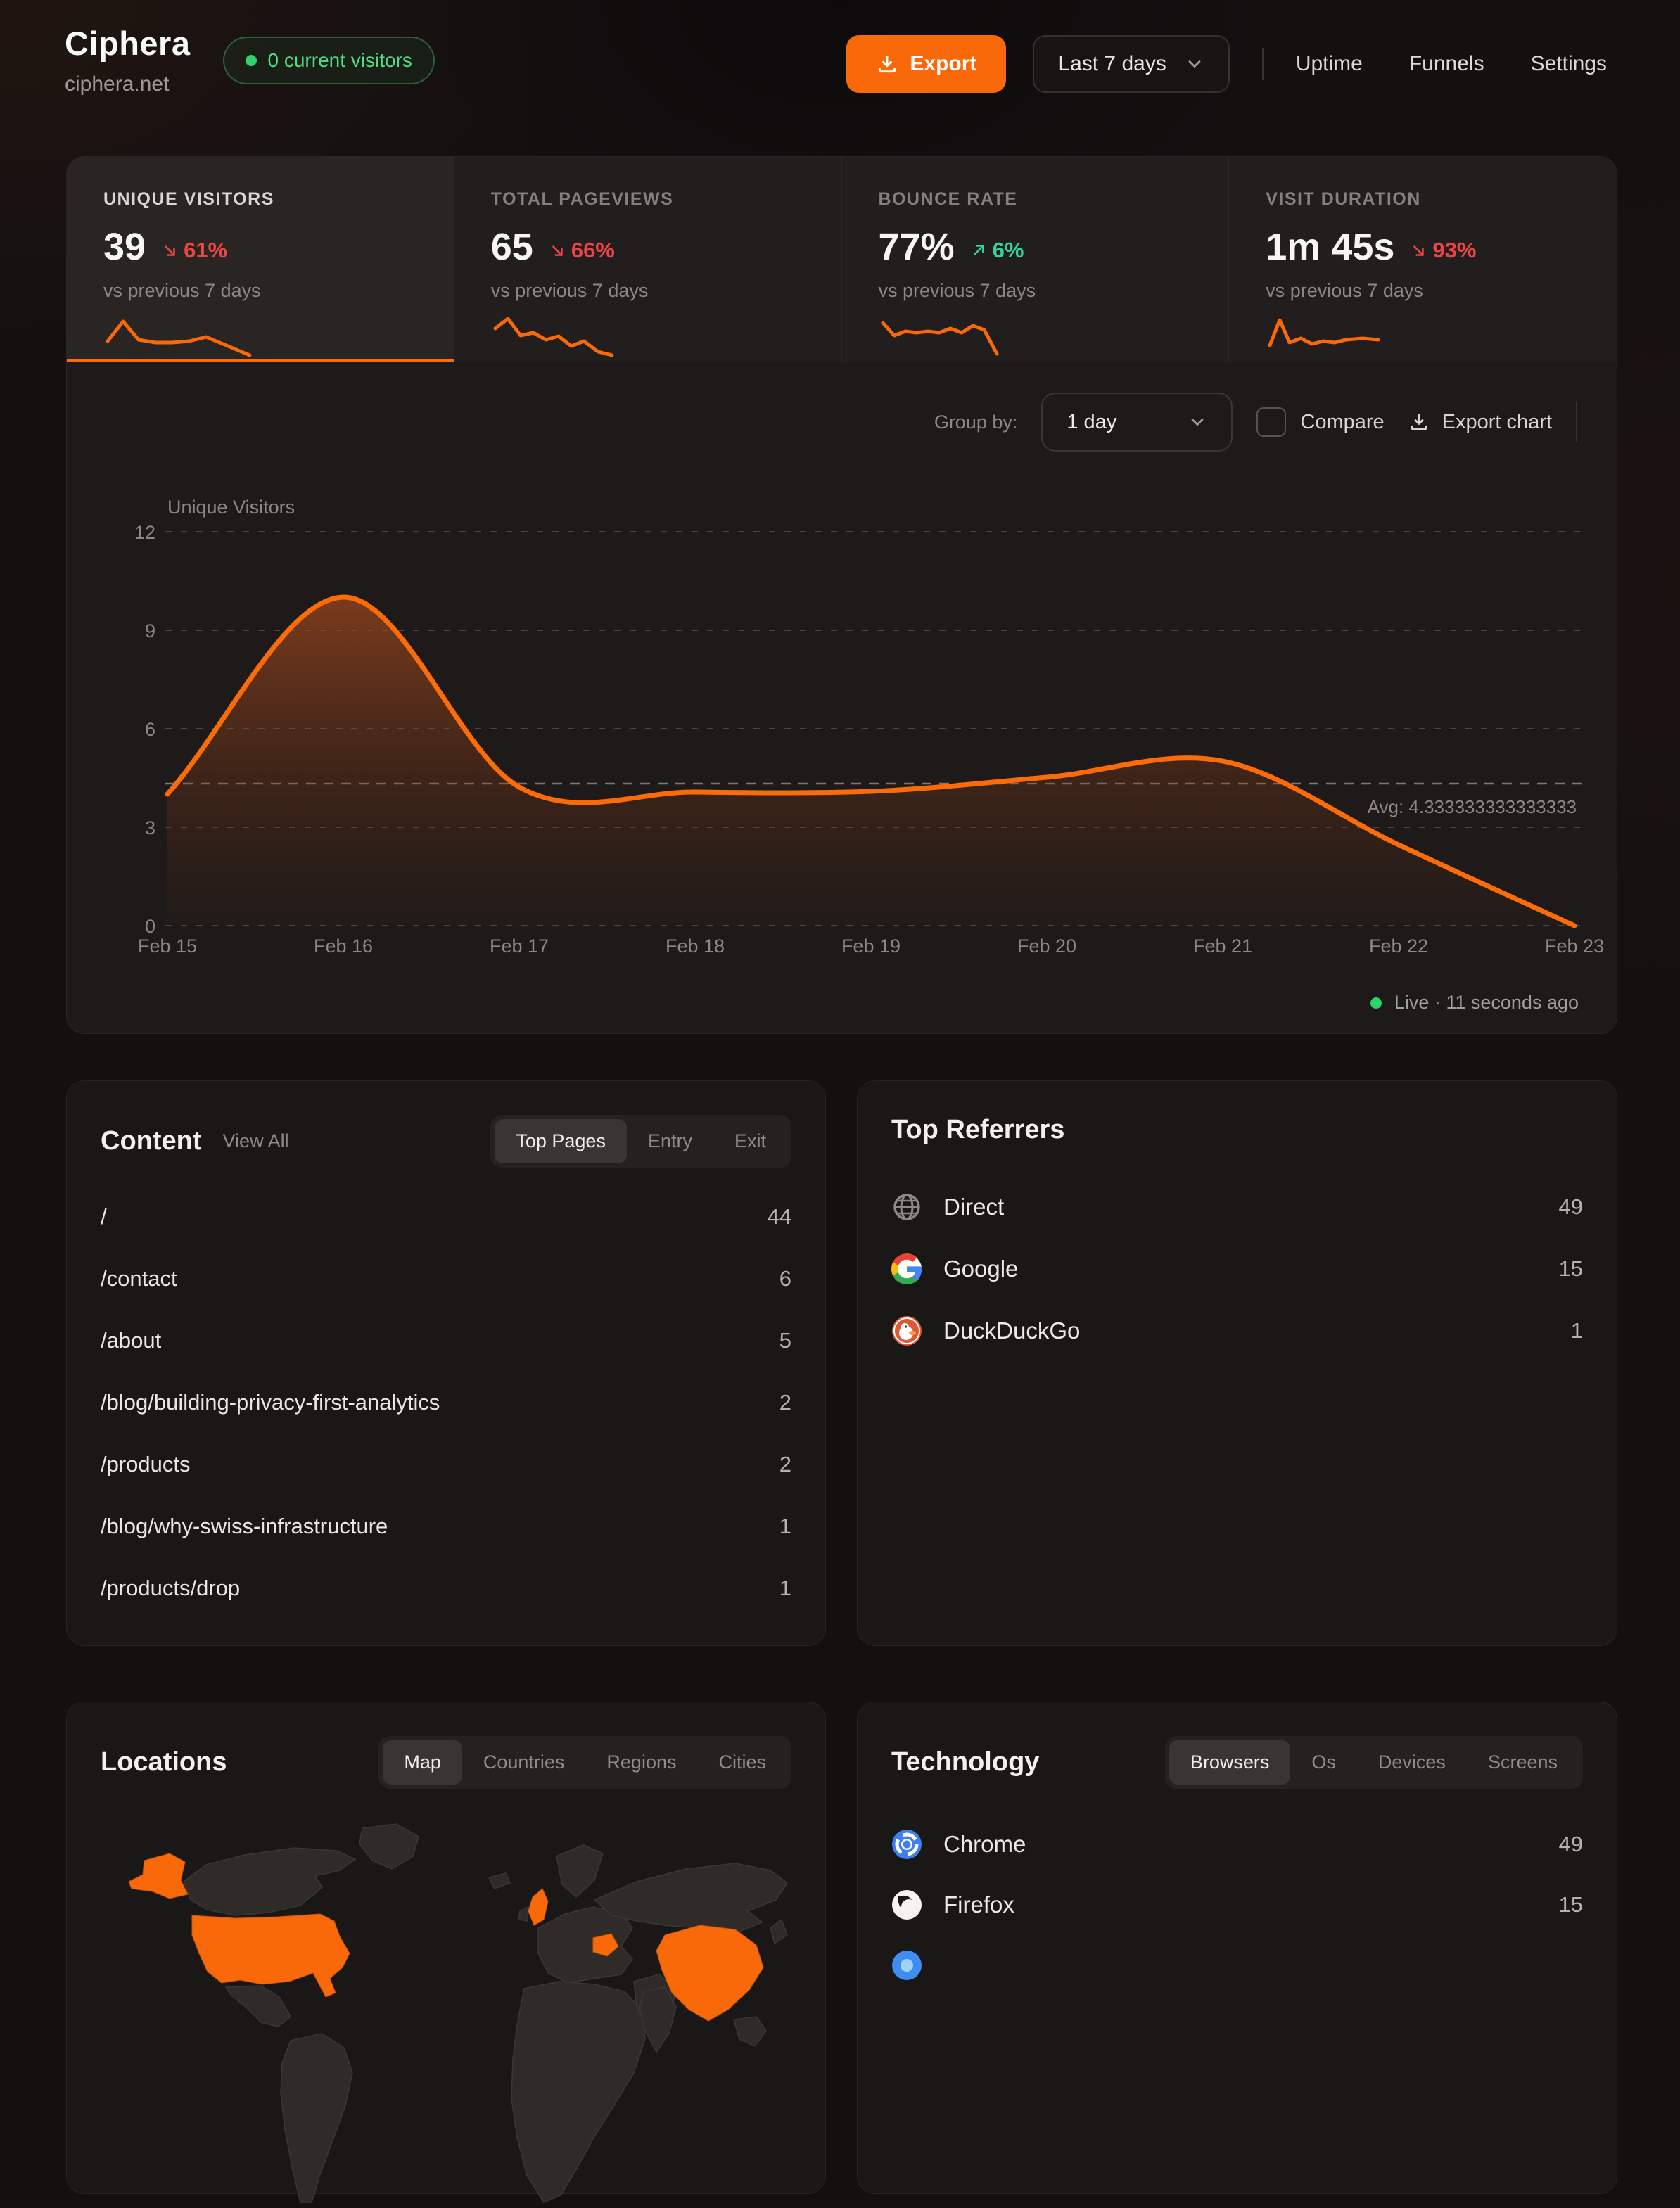 The height and width of the screenshot is (2208, 1680). I want to click on tab-os: Os, so click(1324, 1762).